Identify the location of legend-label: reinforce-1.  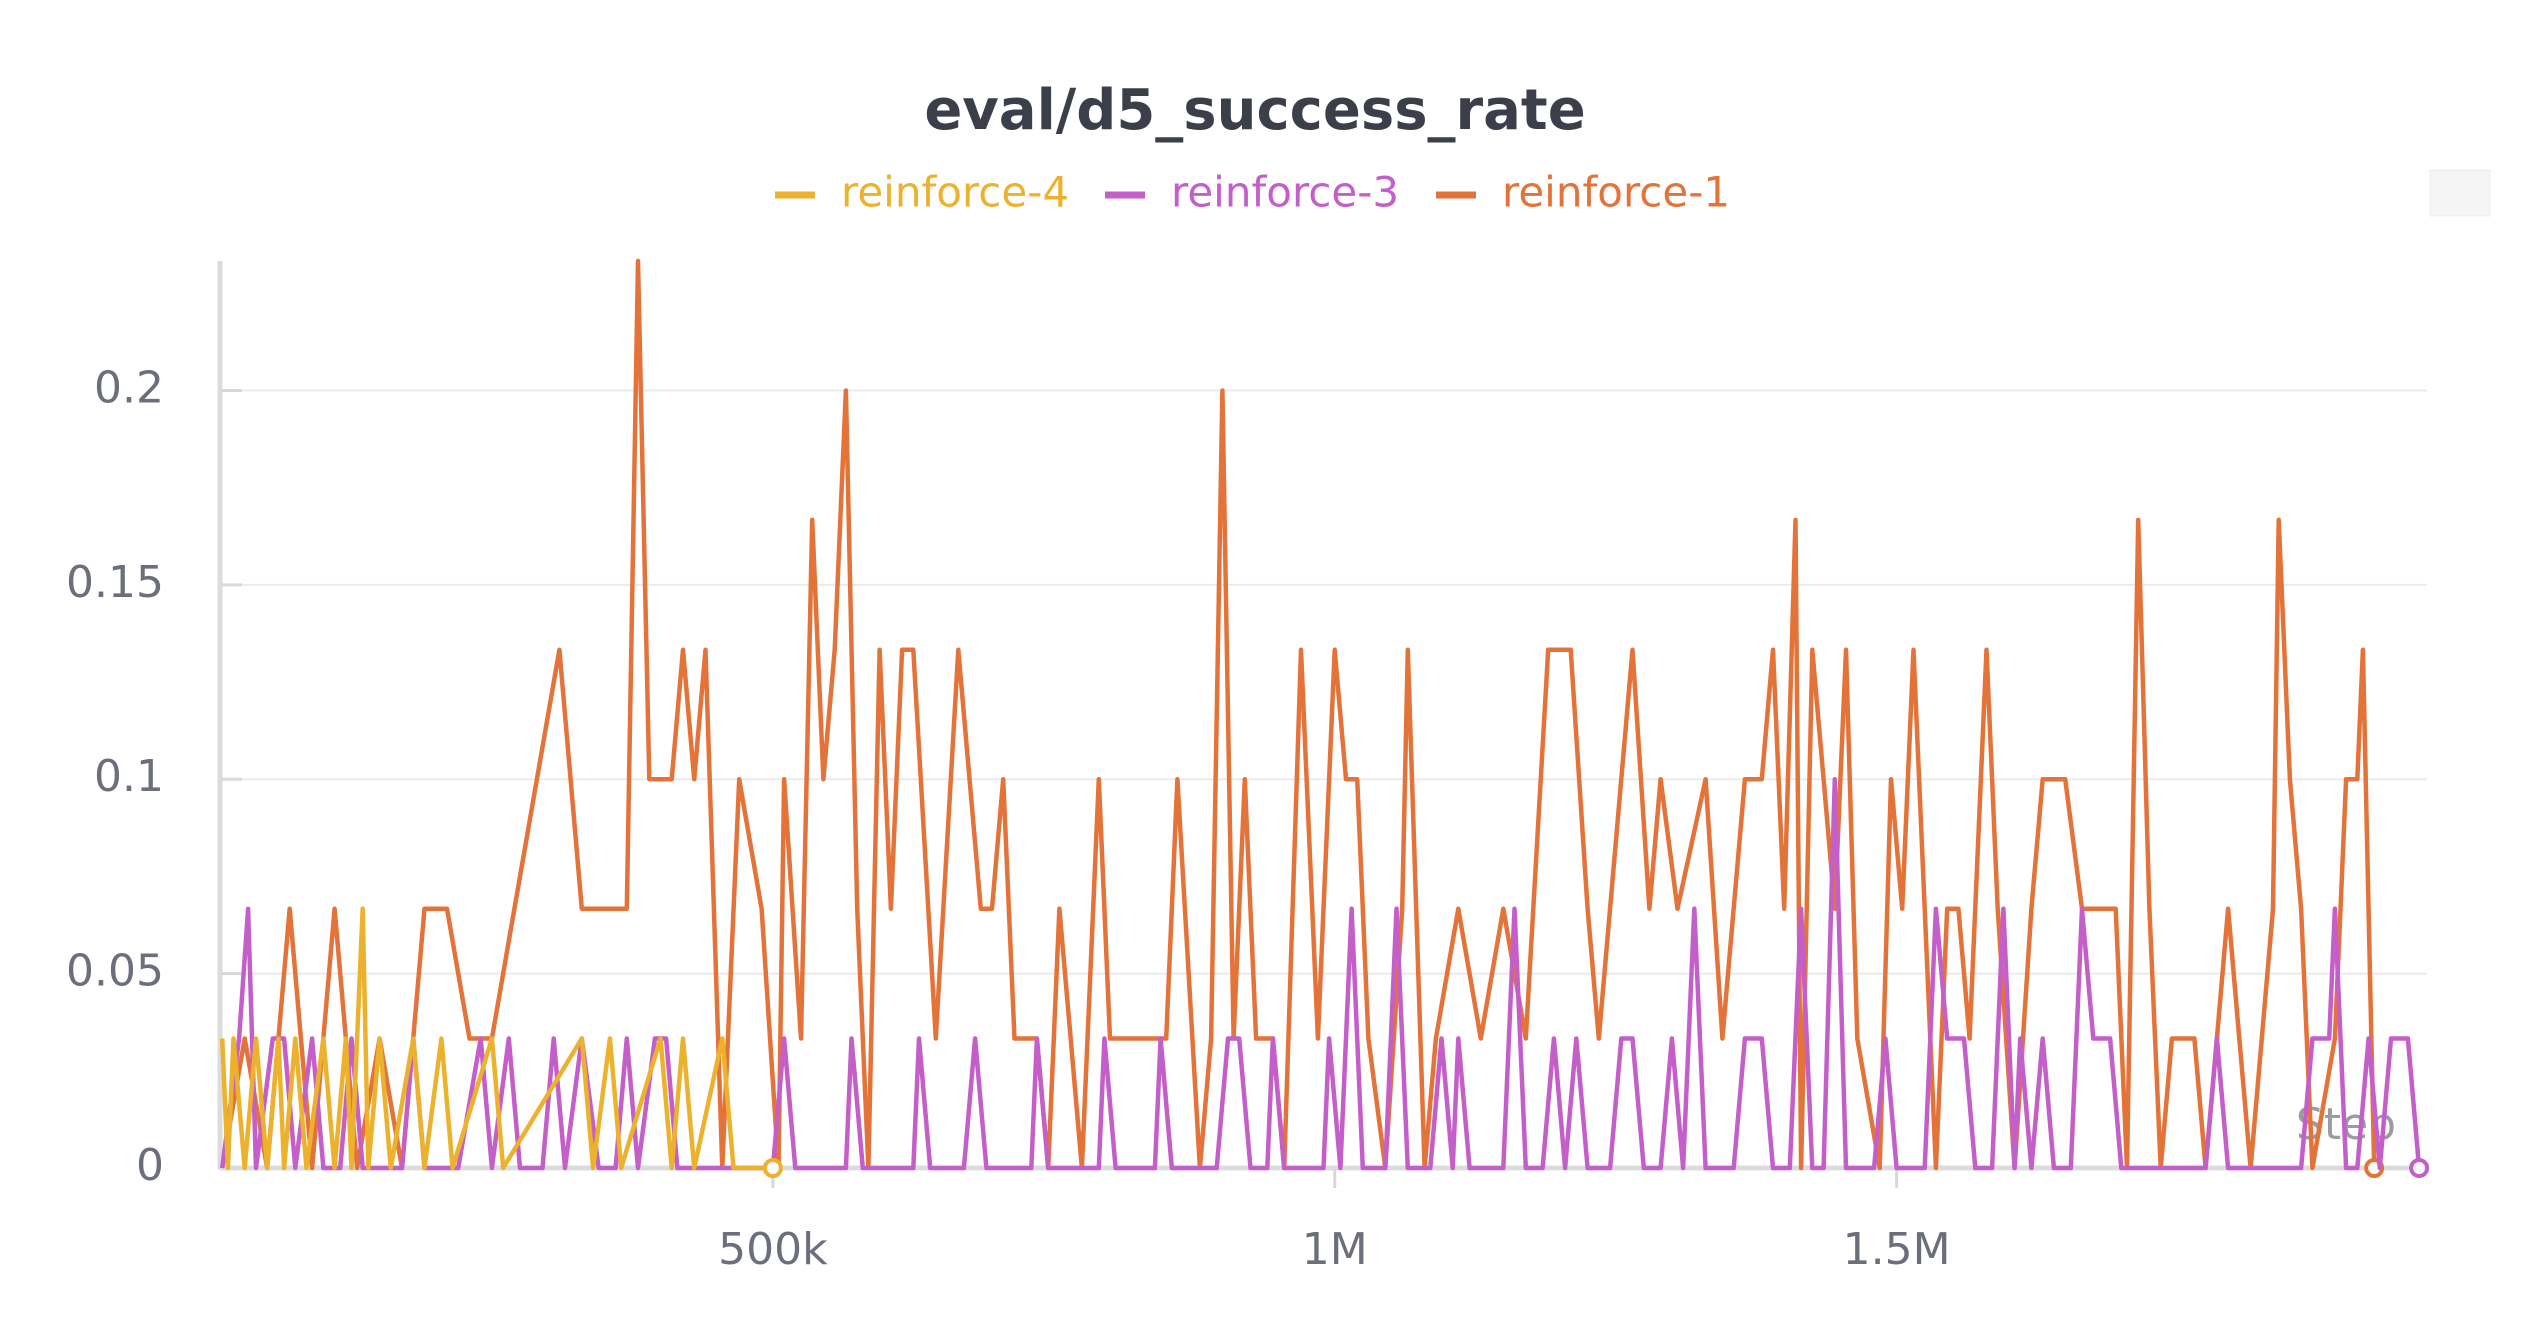
(1616, 192).